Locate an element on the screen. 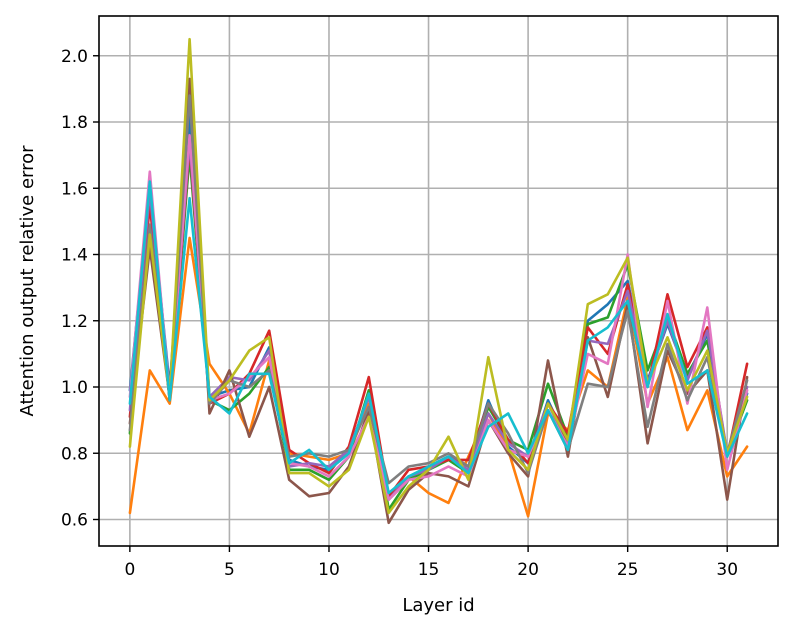  x-tick-label-30: 30 is located at coordinates (727, 570).